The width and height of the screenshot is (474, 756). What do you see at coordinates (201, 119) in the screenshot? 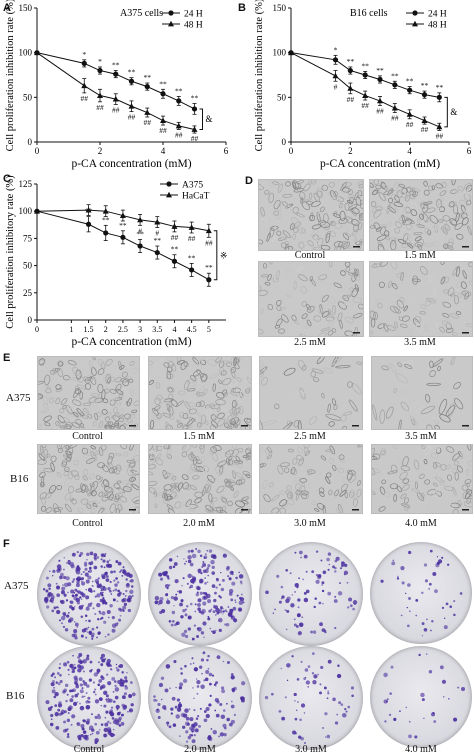
I see `comparison-bracket` at bounding box center [201, 119].